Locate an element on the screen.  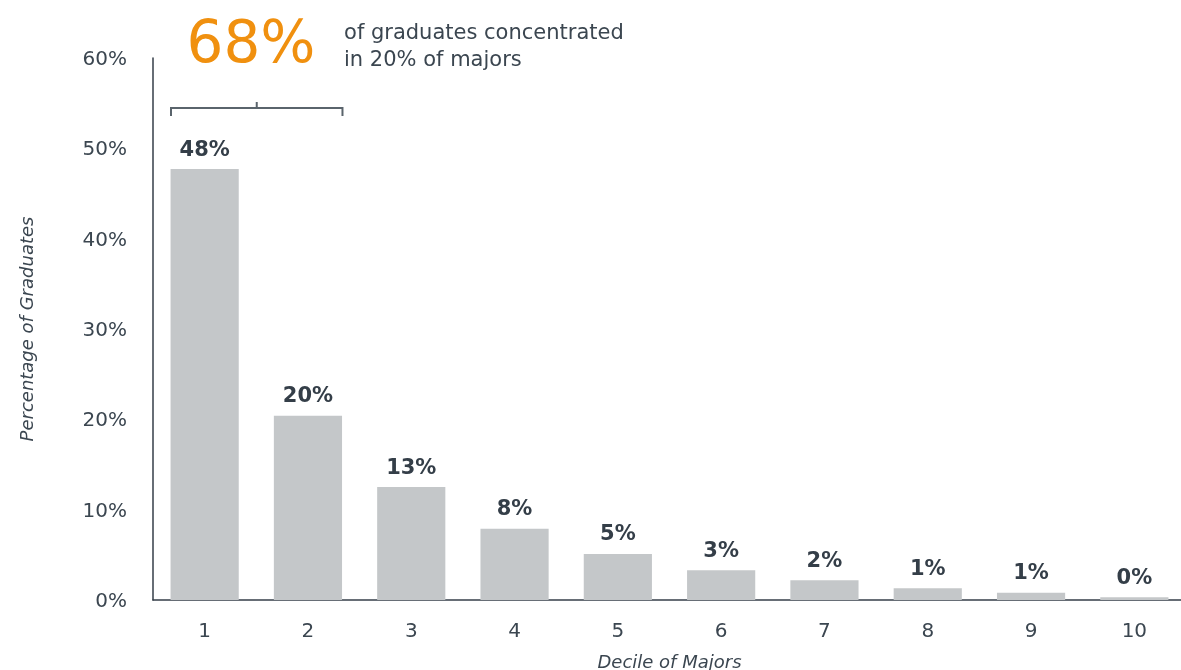
x-tick-label: 5 is located at coordinates (618, 630).